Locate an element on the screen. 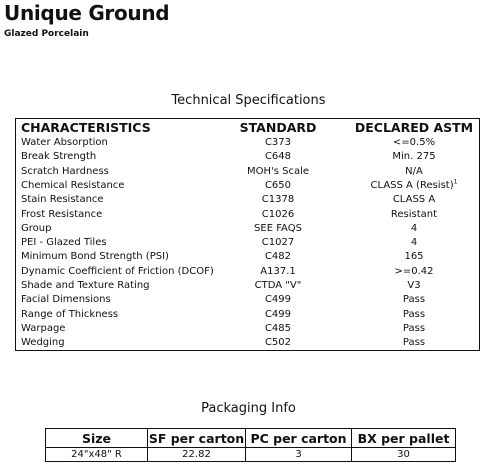 The image size is (497, 466). cell: Warpage is located at coordinates (43, 328).